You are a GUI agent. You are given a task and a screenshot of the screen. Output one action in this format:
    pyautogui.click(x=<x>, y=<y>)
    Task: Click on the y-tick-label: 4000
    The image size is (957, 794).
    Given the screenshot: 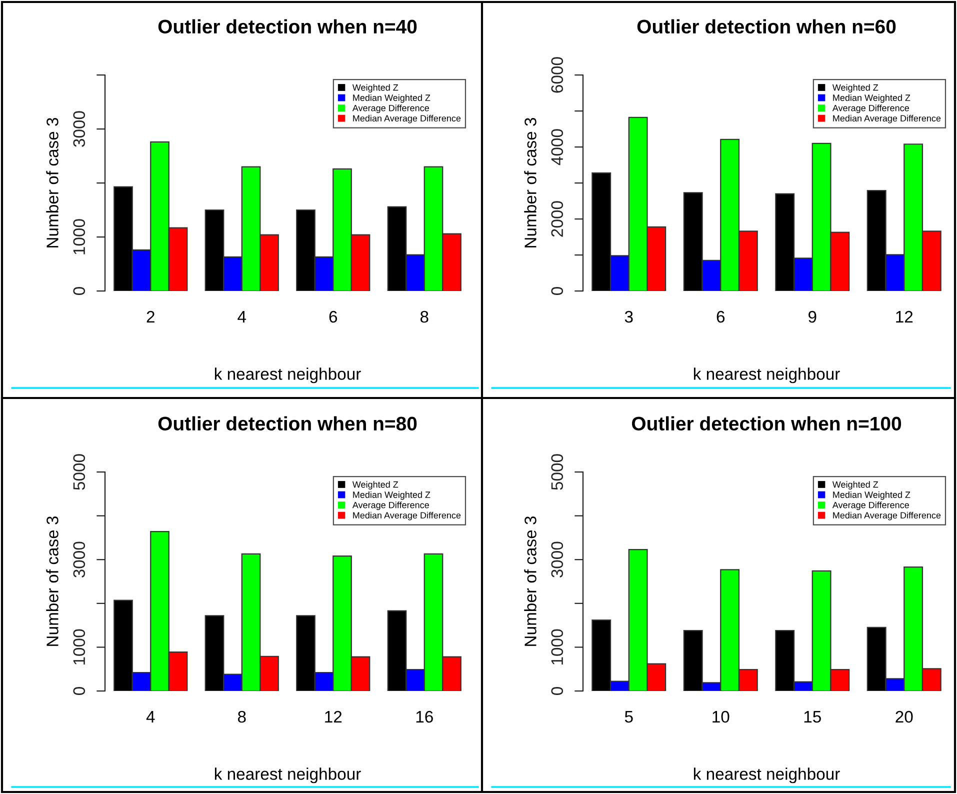 What is the action you would take?
    pyautogui.click(x=557, y=147)
    